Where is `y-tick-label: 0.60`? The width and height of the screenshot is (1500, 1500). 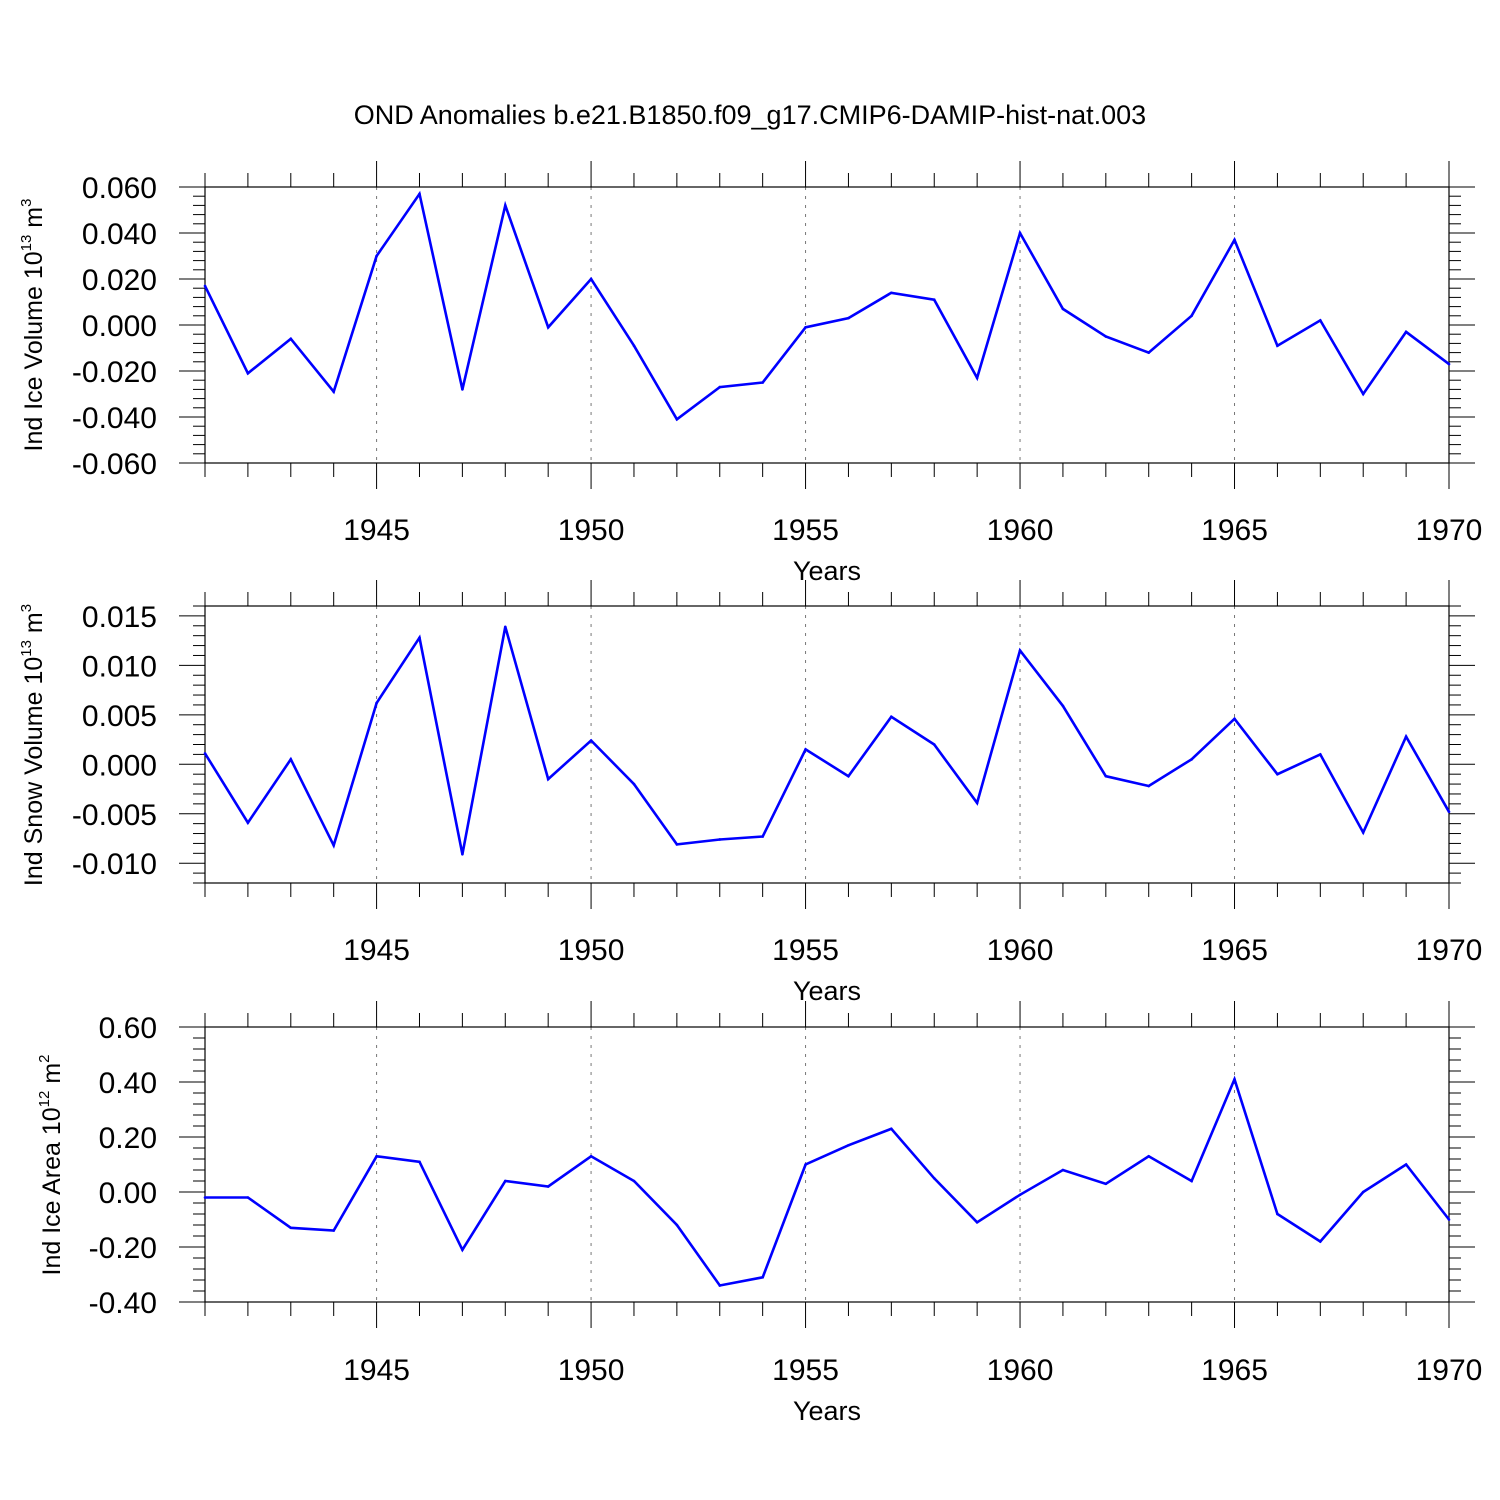 y-tick-label: 0.60 is located at coordinates (128, 1028).